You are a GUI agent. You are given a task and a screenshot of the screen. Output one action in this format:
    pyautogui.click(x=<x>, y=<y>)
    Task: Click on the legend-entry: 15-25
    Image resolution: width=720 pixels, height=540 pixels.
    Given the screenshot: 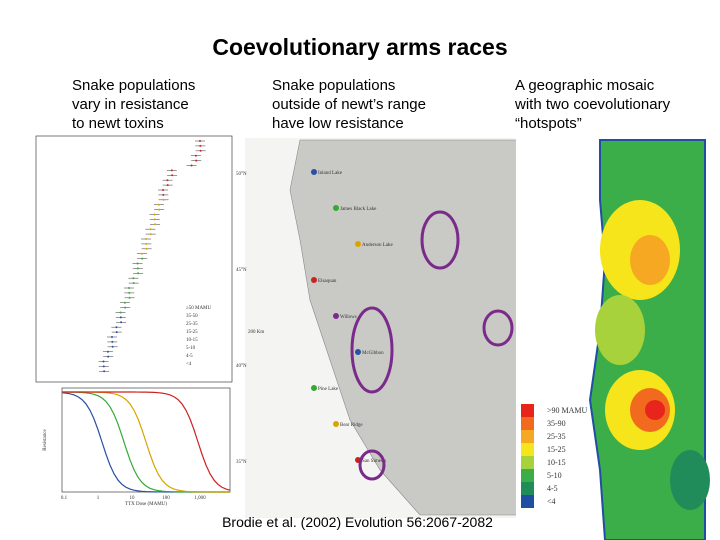 What is the action you would take?
    pyautogui.click(x=556, y=449)
    